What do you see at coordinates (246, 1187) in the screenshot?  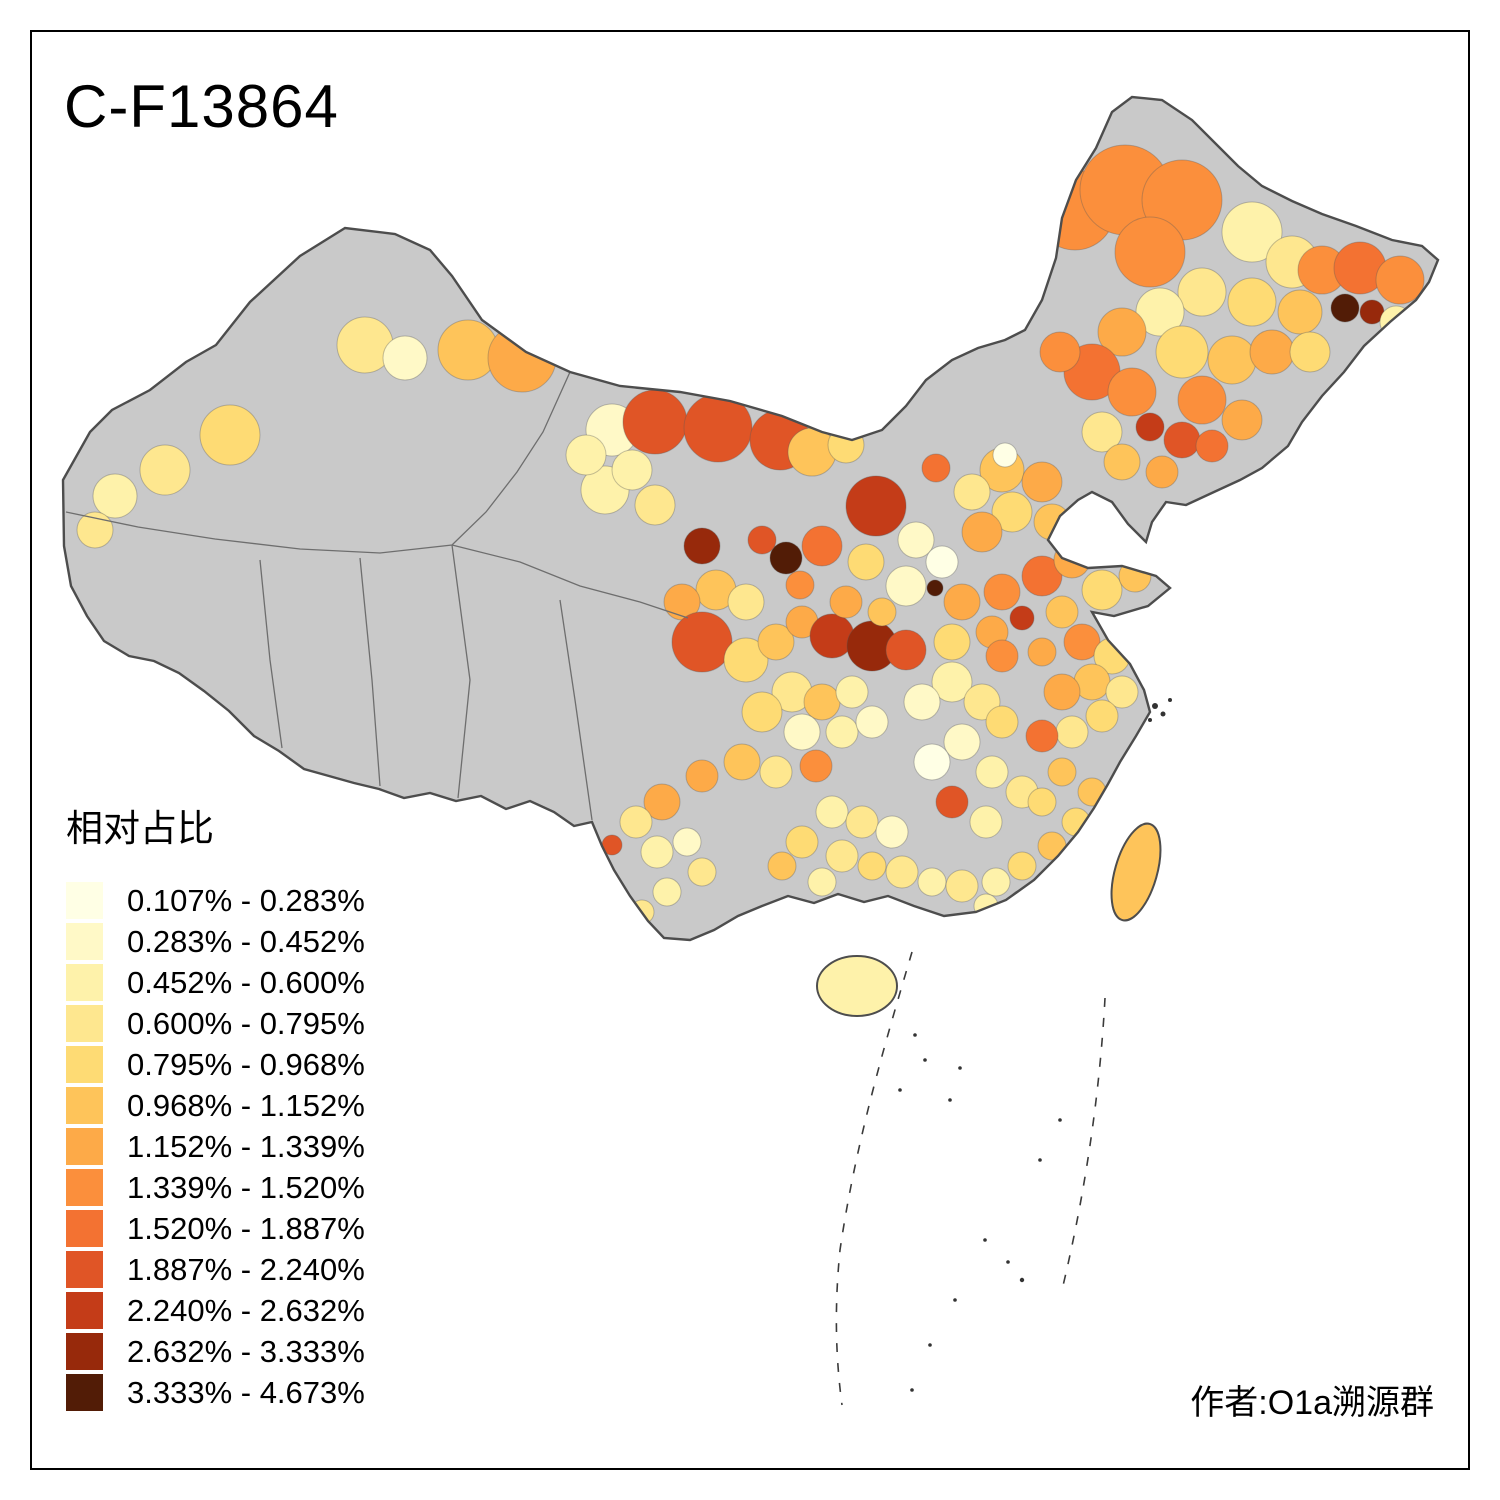 I see `legend-label: 1.339% - 1.520%` at bounding box center [246, 1187].